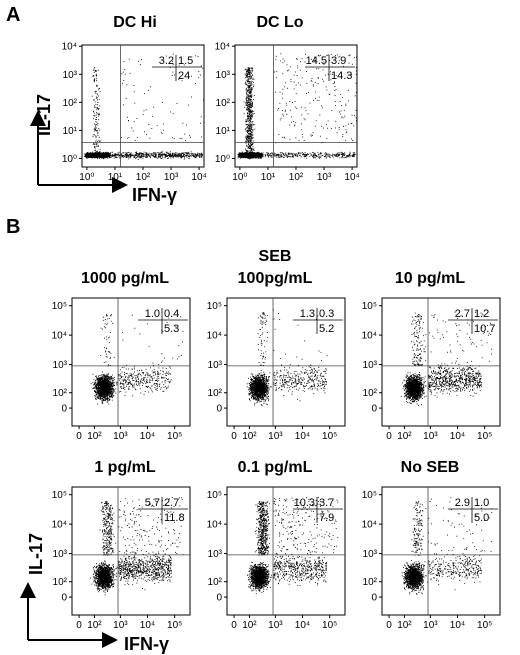 The width and height of the screenshot is (520, 655). I want to click on quadrant-upper-left-value: 2.7, so click(462, 314).